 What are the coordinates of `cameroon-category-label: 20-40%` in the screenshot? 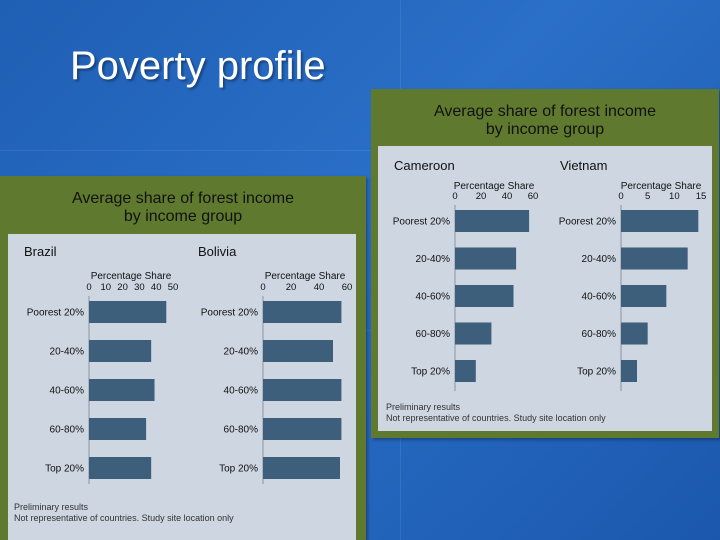 It's located at (433, 259).